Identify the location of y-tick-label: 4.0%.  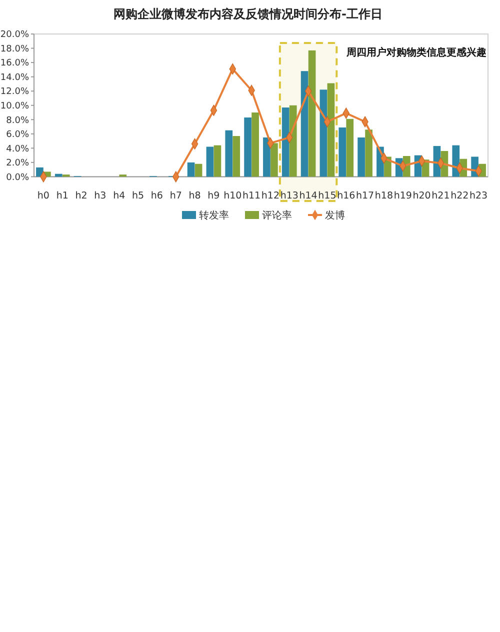
(18, 149).